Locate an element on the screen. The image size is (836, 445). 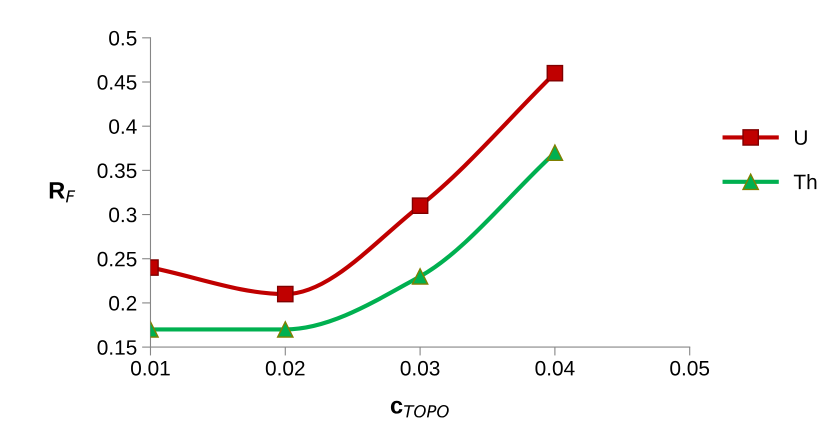
y-tick-label: 0.3 is located at coordinates (122, 215).